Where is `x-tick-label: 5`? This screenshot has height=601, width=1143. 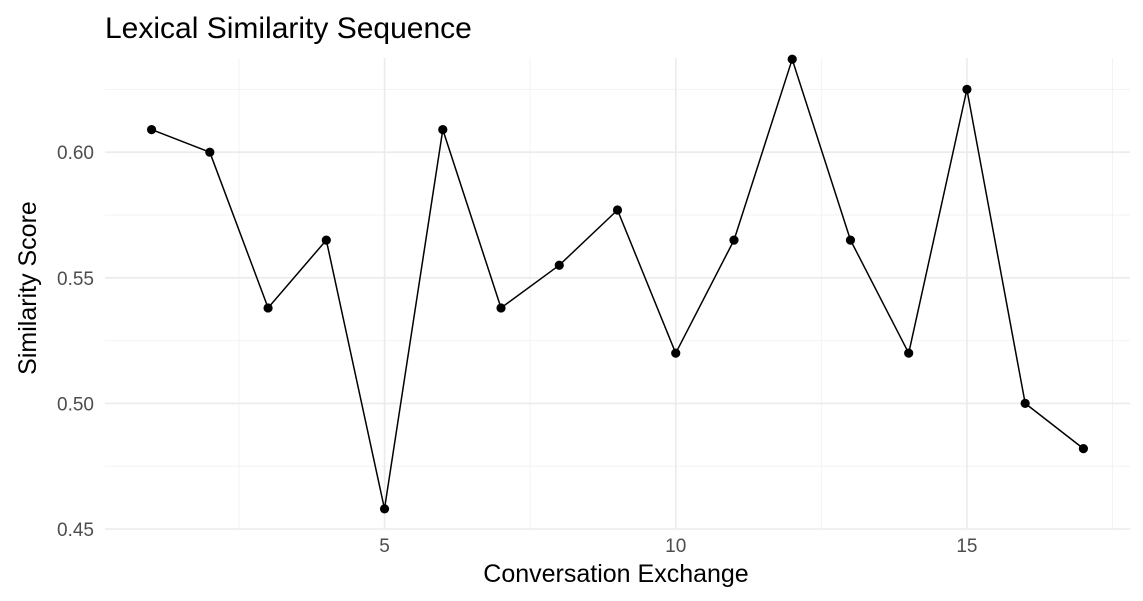
x-tick-label: 5 is located at coordinates (384, 546).